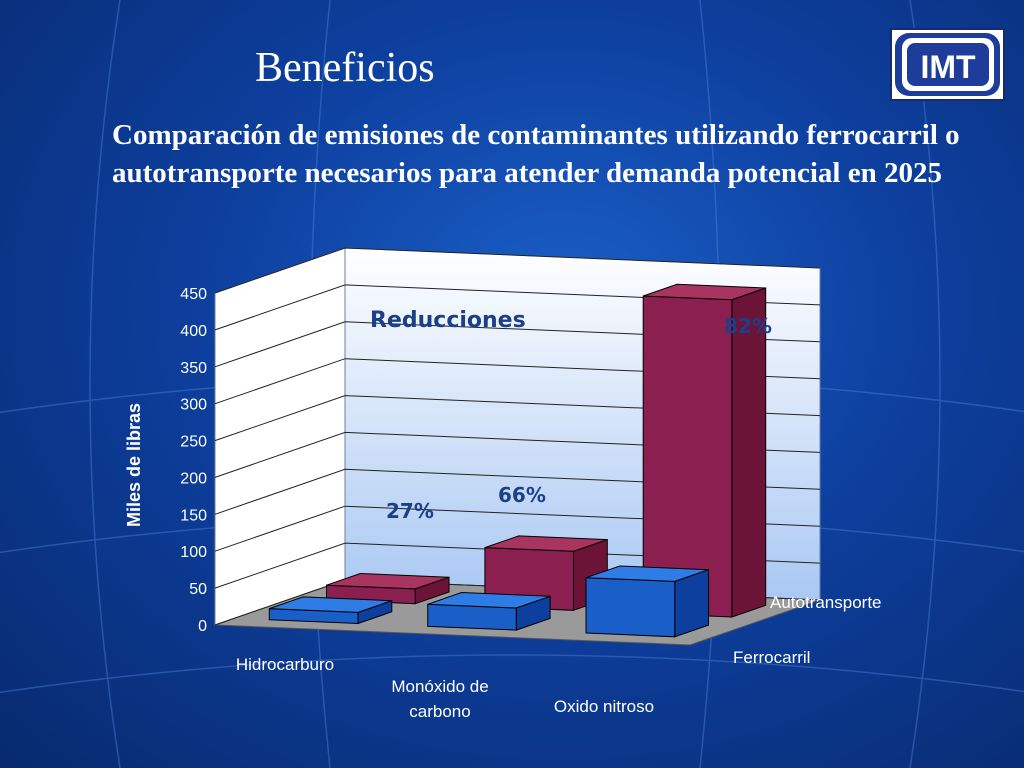  Describe the element at coordinates (193, 515) in the screenshot. I see `y-tick-label: 150` at that location.